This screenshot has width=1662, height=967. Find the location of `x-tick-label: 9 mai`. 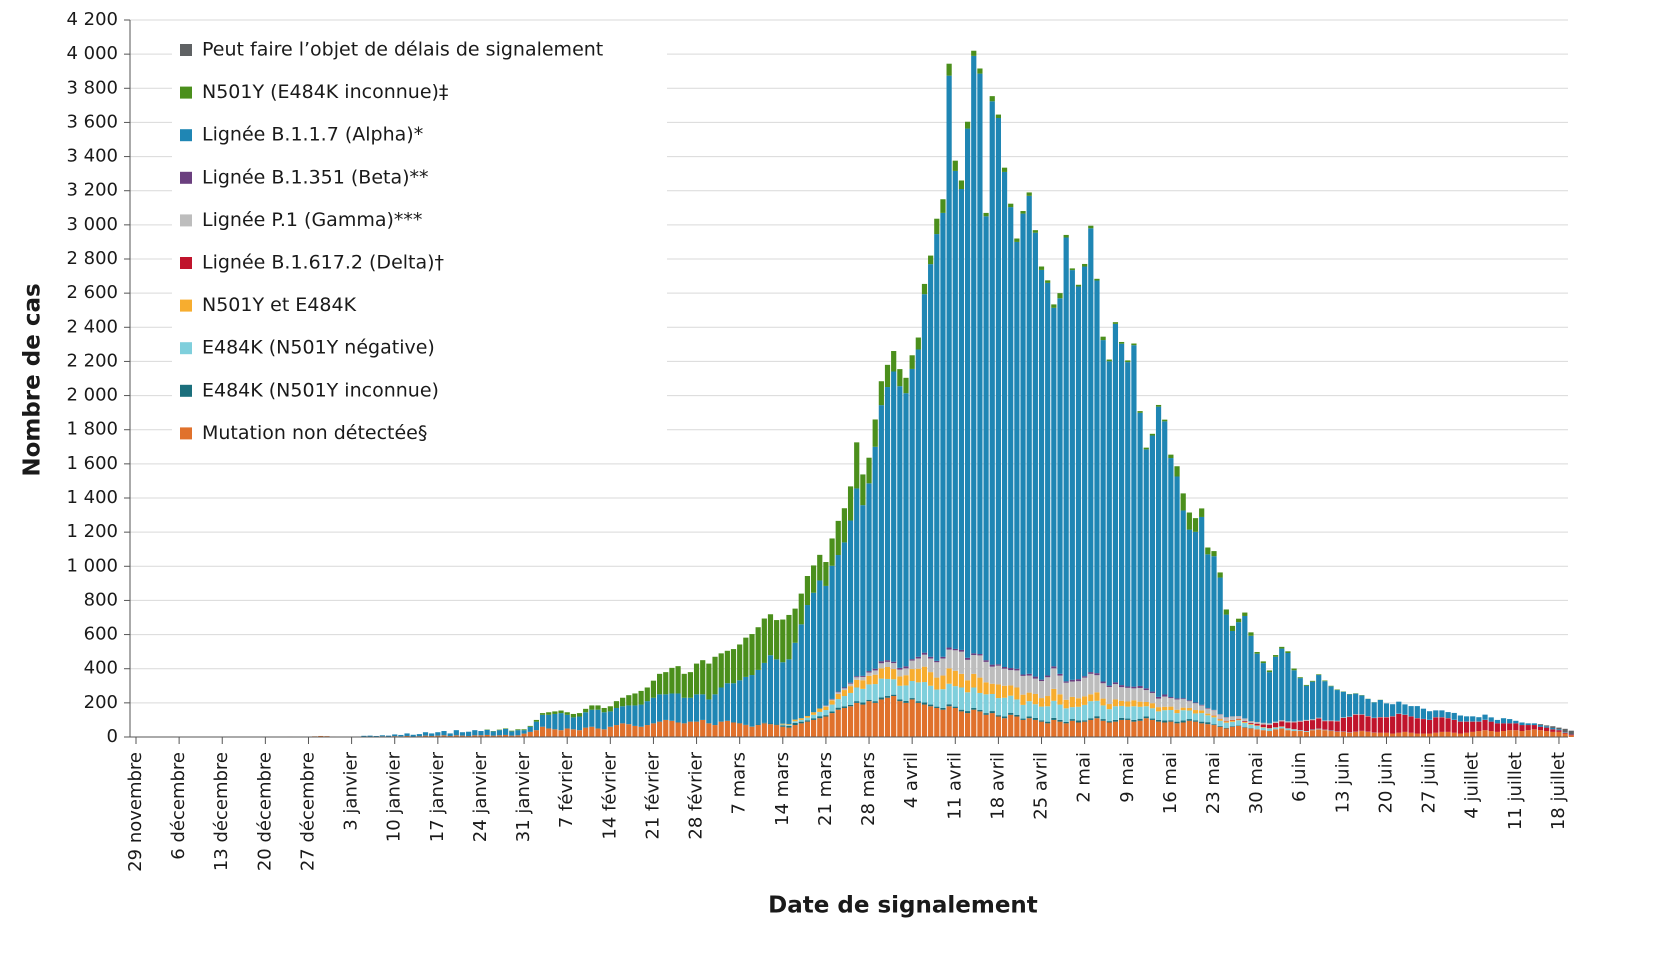

x-tick-label: 9 mai is located at coordinates (1127, 777).